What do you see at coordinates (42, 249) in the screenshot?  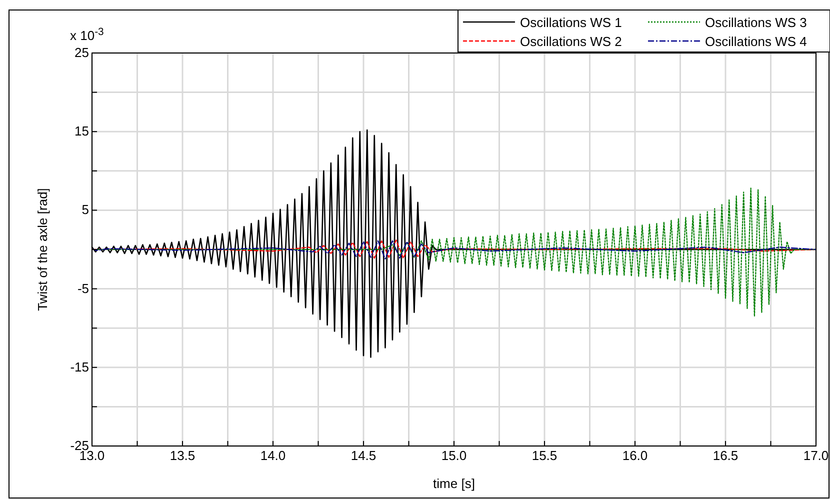 I see `y-axis-title: Twist of the axle [rad]` at bounding box center [42, 249].